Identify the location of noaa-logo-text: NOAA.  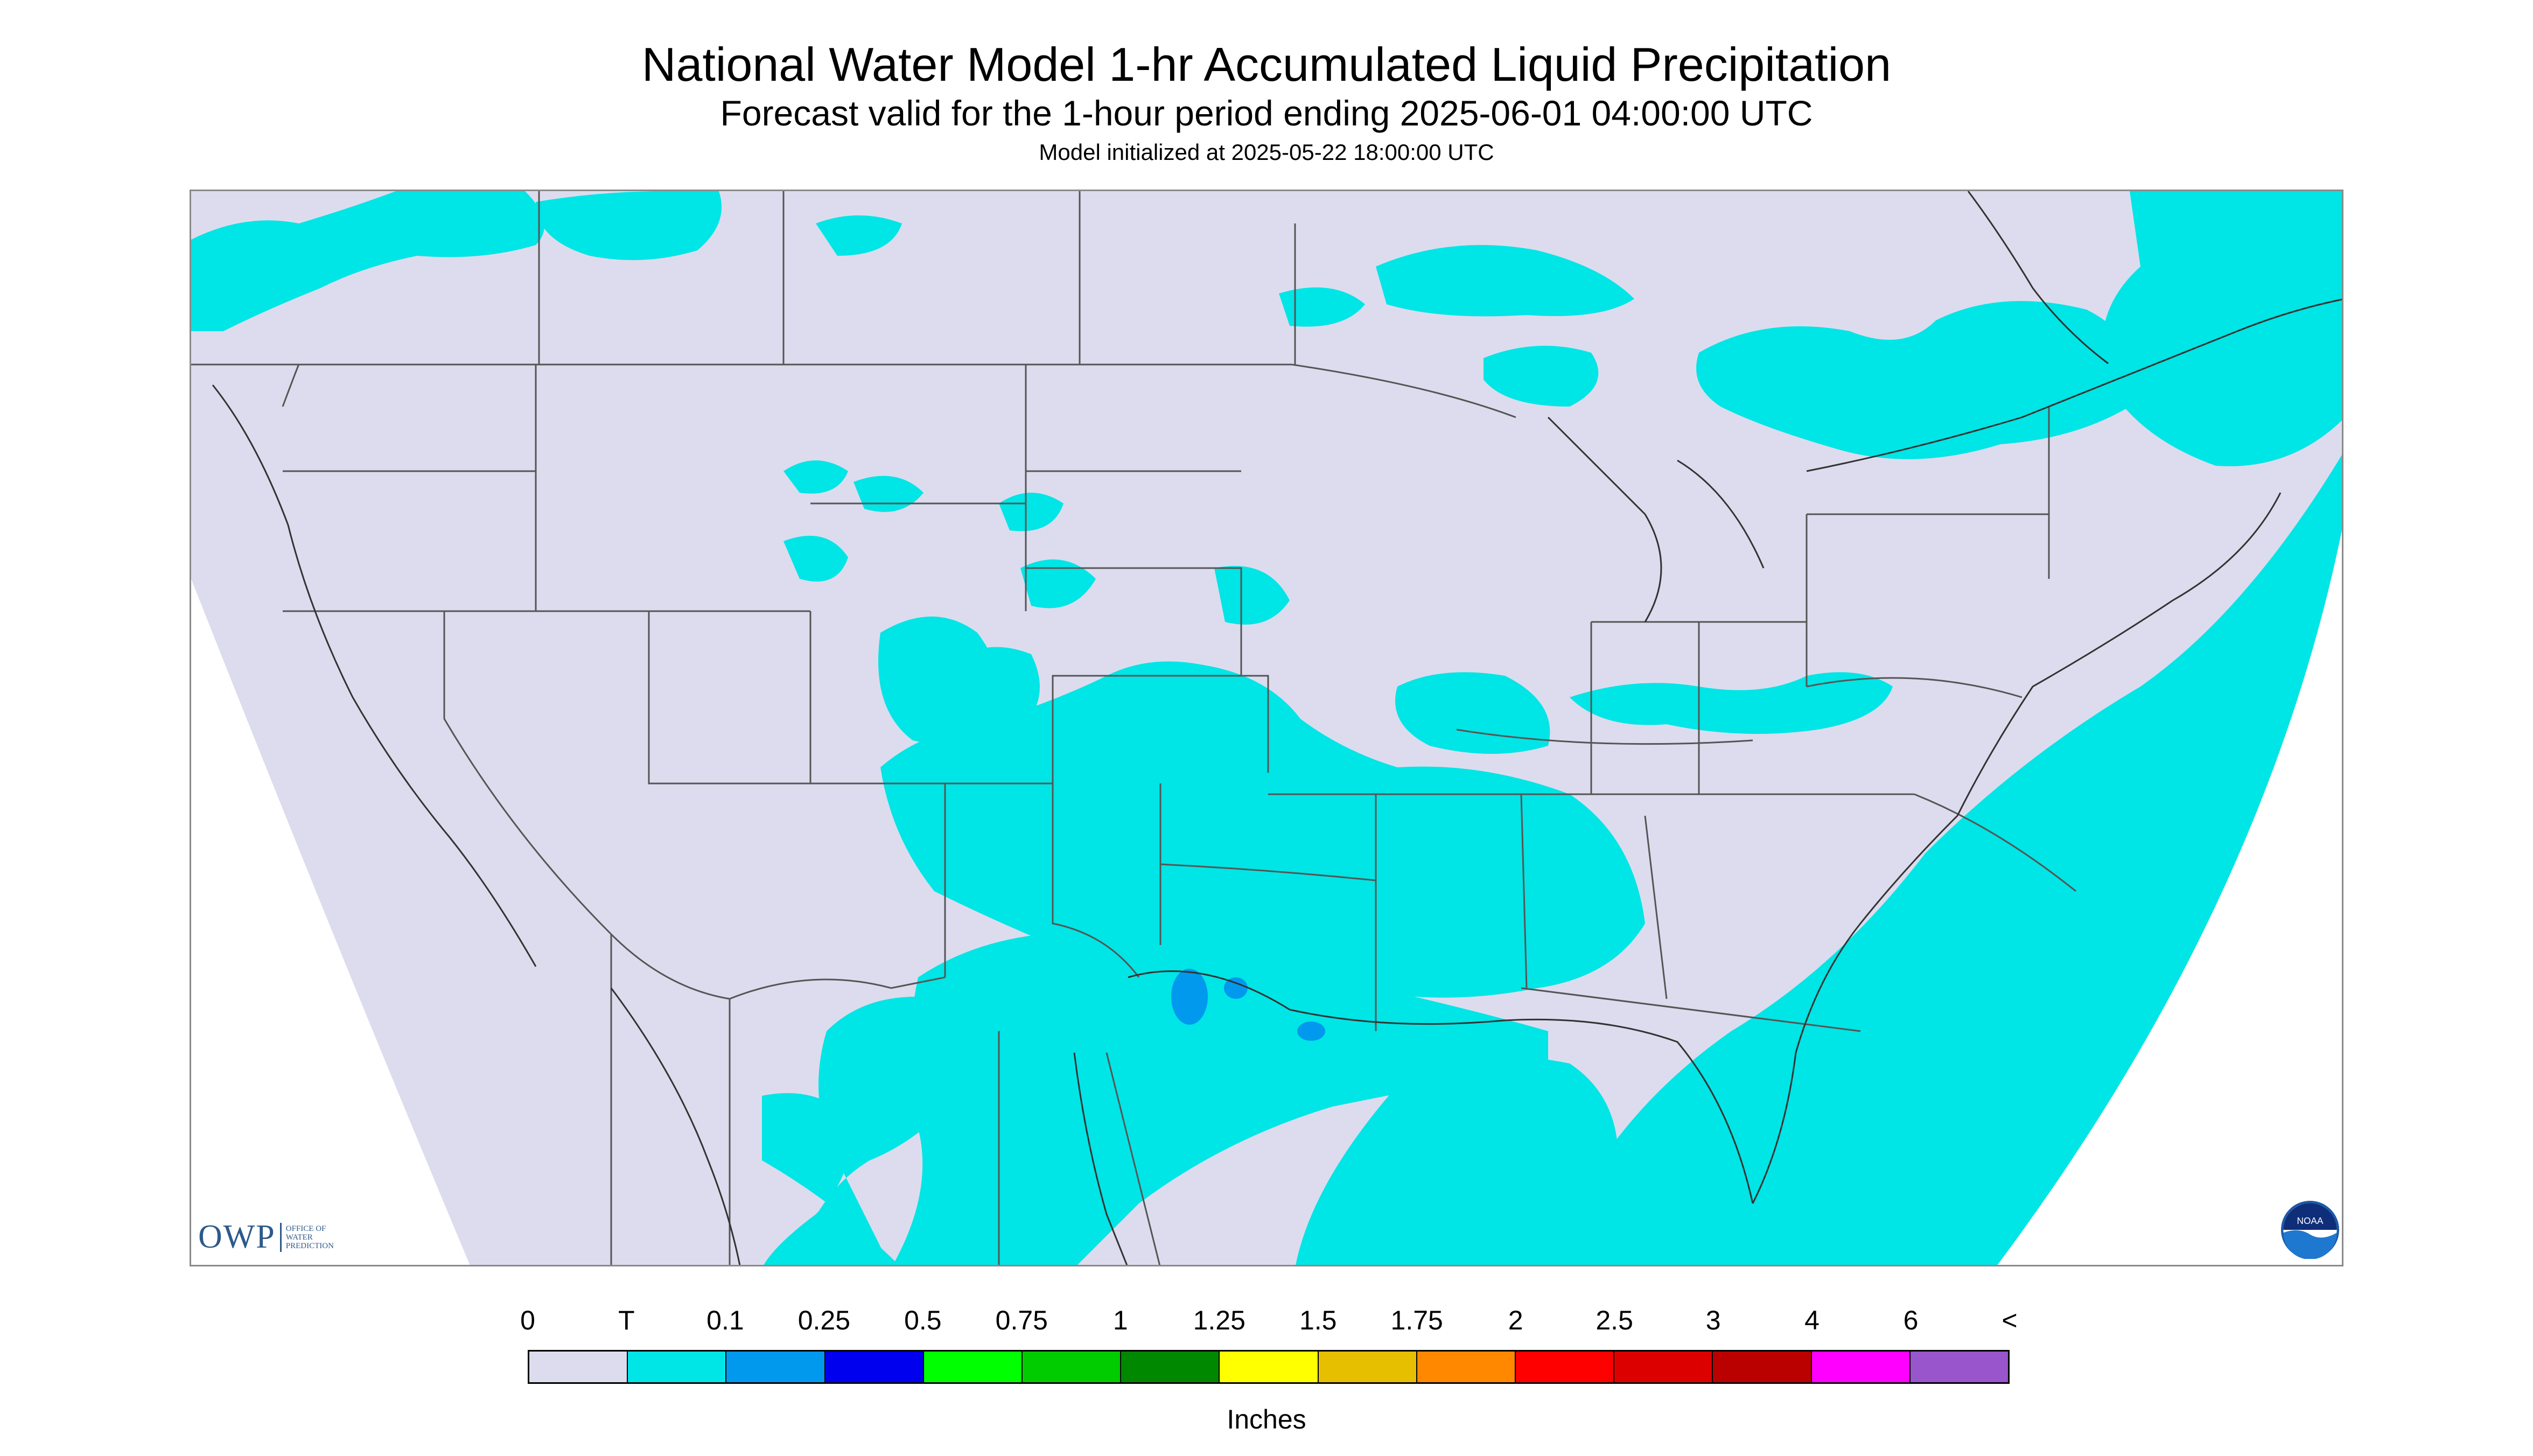
(2310, 1220).